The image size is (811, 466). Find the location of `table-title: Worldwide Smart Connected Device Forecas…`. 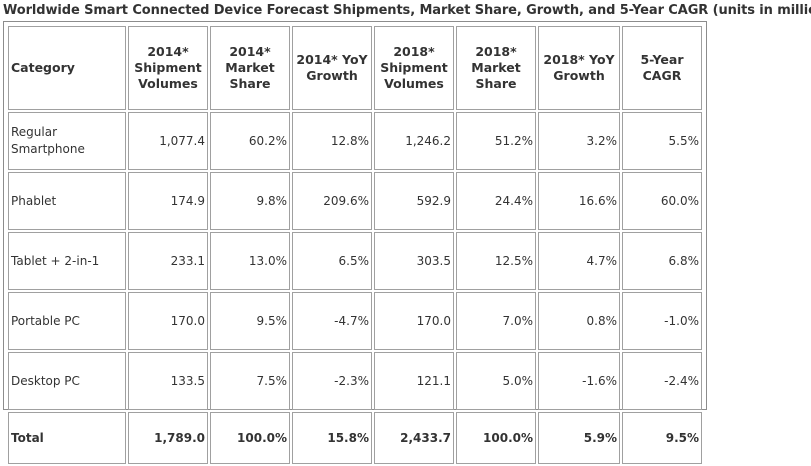

table-title: Worldwide Smart Connected Device Forecas… is located at coordinates (407, 10).